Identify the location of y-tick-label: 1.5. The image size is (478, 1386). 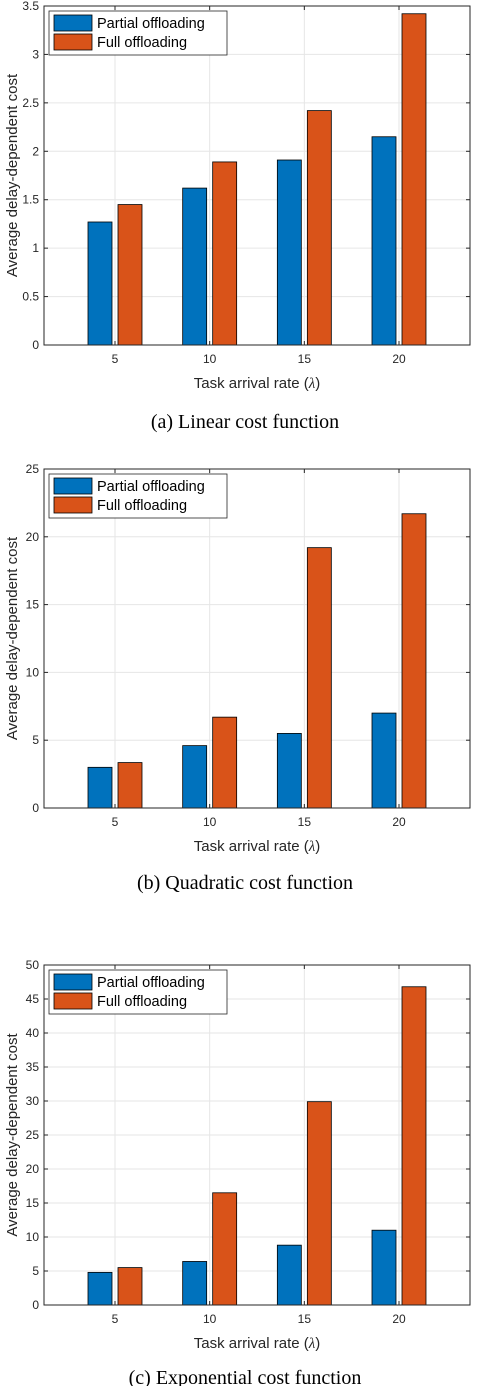
(30, 200).